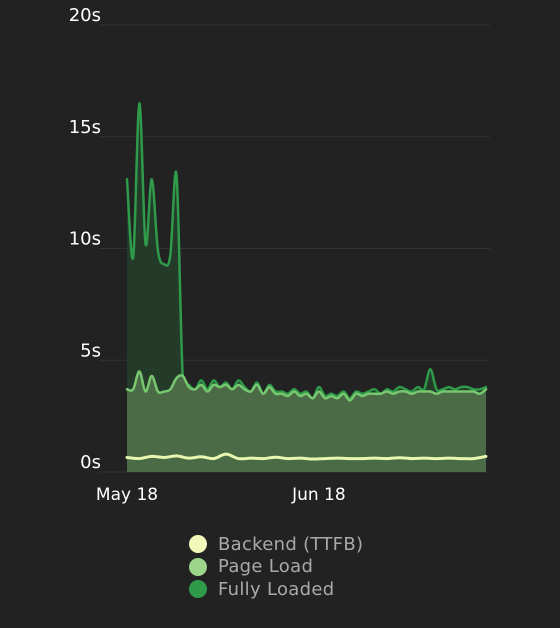 This screenshot has height=628, width=560. What do you see at coordinates (306, 386) in the screenshot?
I see `line-page-load` at bounding box center [306, 386].